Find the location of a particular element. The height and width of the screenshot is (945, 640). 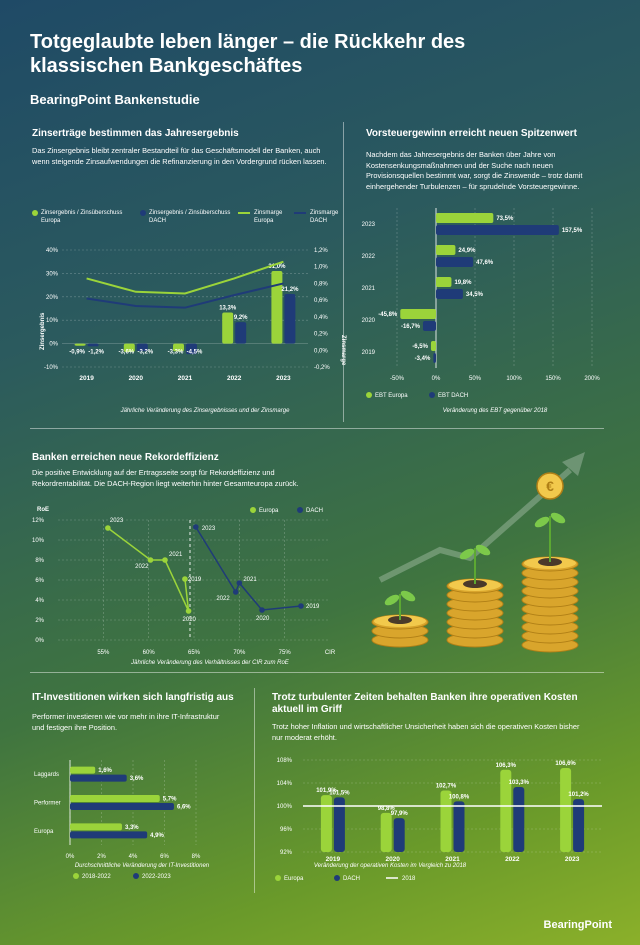

zins-ytick-label: 20% is located at coordinates (52, 298).